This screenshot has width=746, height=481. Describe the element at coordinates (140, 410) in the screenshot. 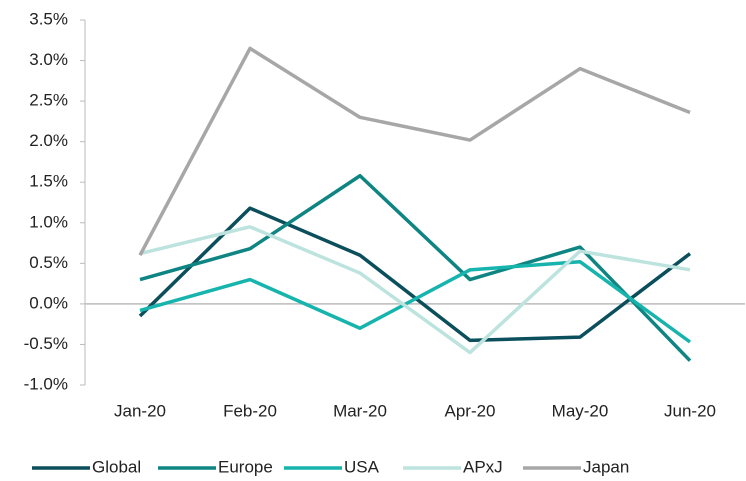

I see `x-tick-label: Jan-20` at that location.